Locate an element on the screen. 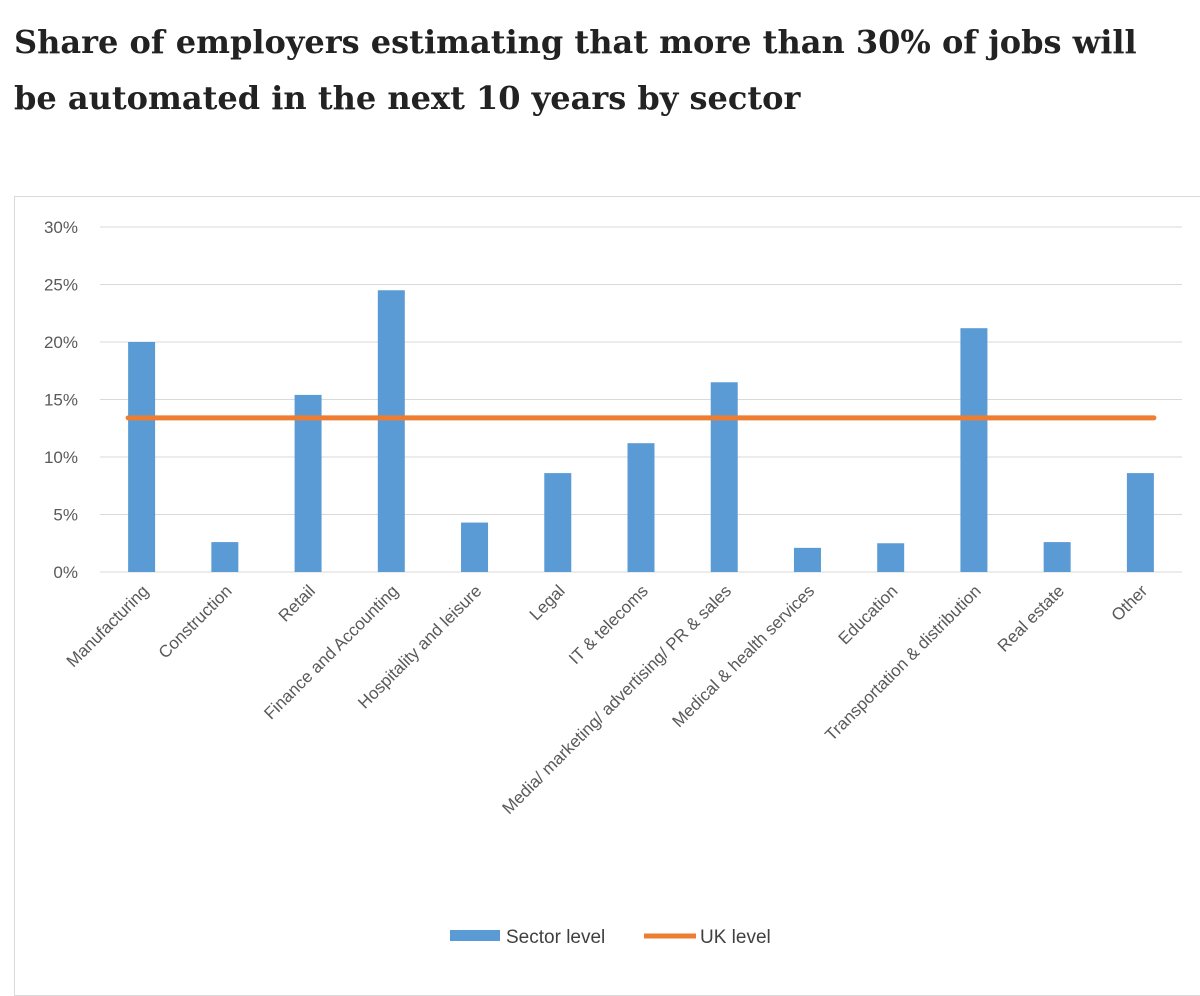 The height and width of the screenshot is (996, 1200). y-axis-tick-labels: 0% 5% 10% 15% 20% 25% 30% is located at coordinates (61, 400).